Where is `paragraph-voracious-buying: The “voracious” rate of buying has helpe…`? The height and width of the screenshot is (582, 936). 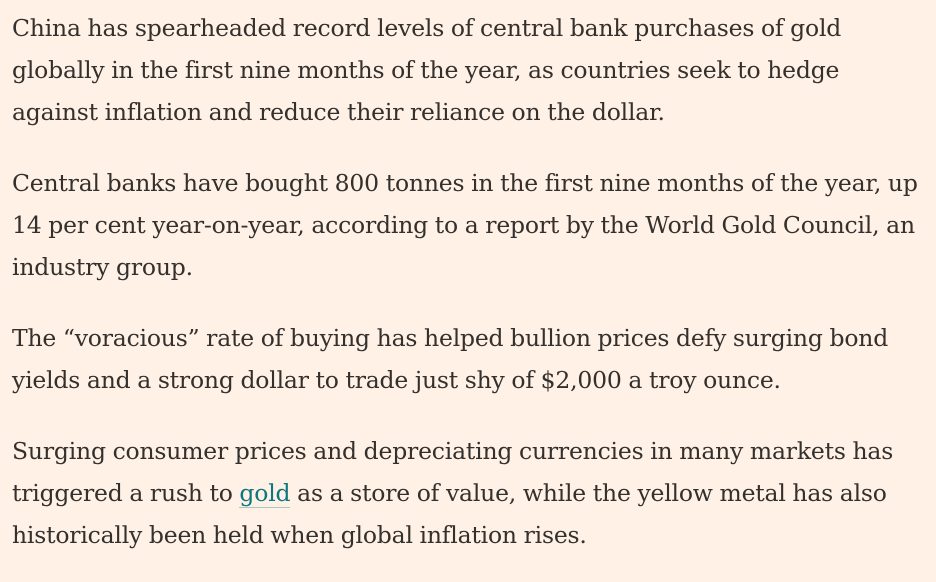
paragraph-voracious-buying: The “voracious” rate of buying has helpe… is located at coordinates (450, 359).